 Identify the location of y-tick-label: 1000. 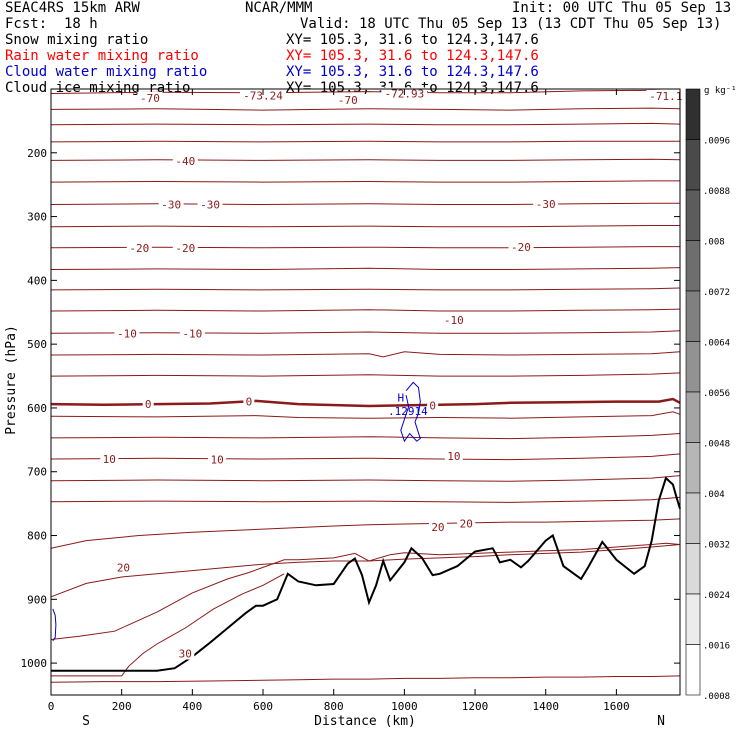
(34, 663).